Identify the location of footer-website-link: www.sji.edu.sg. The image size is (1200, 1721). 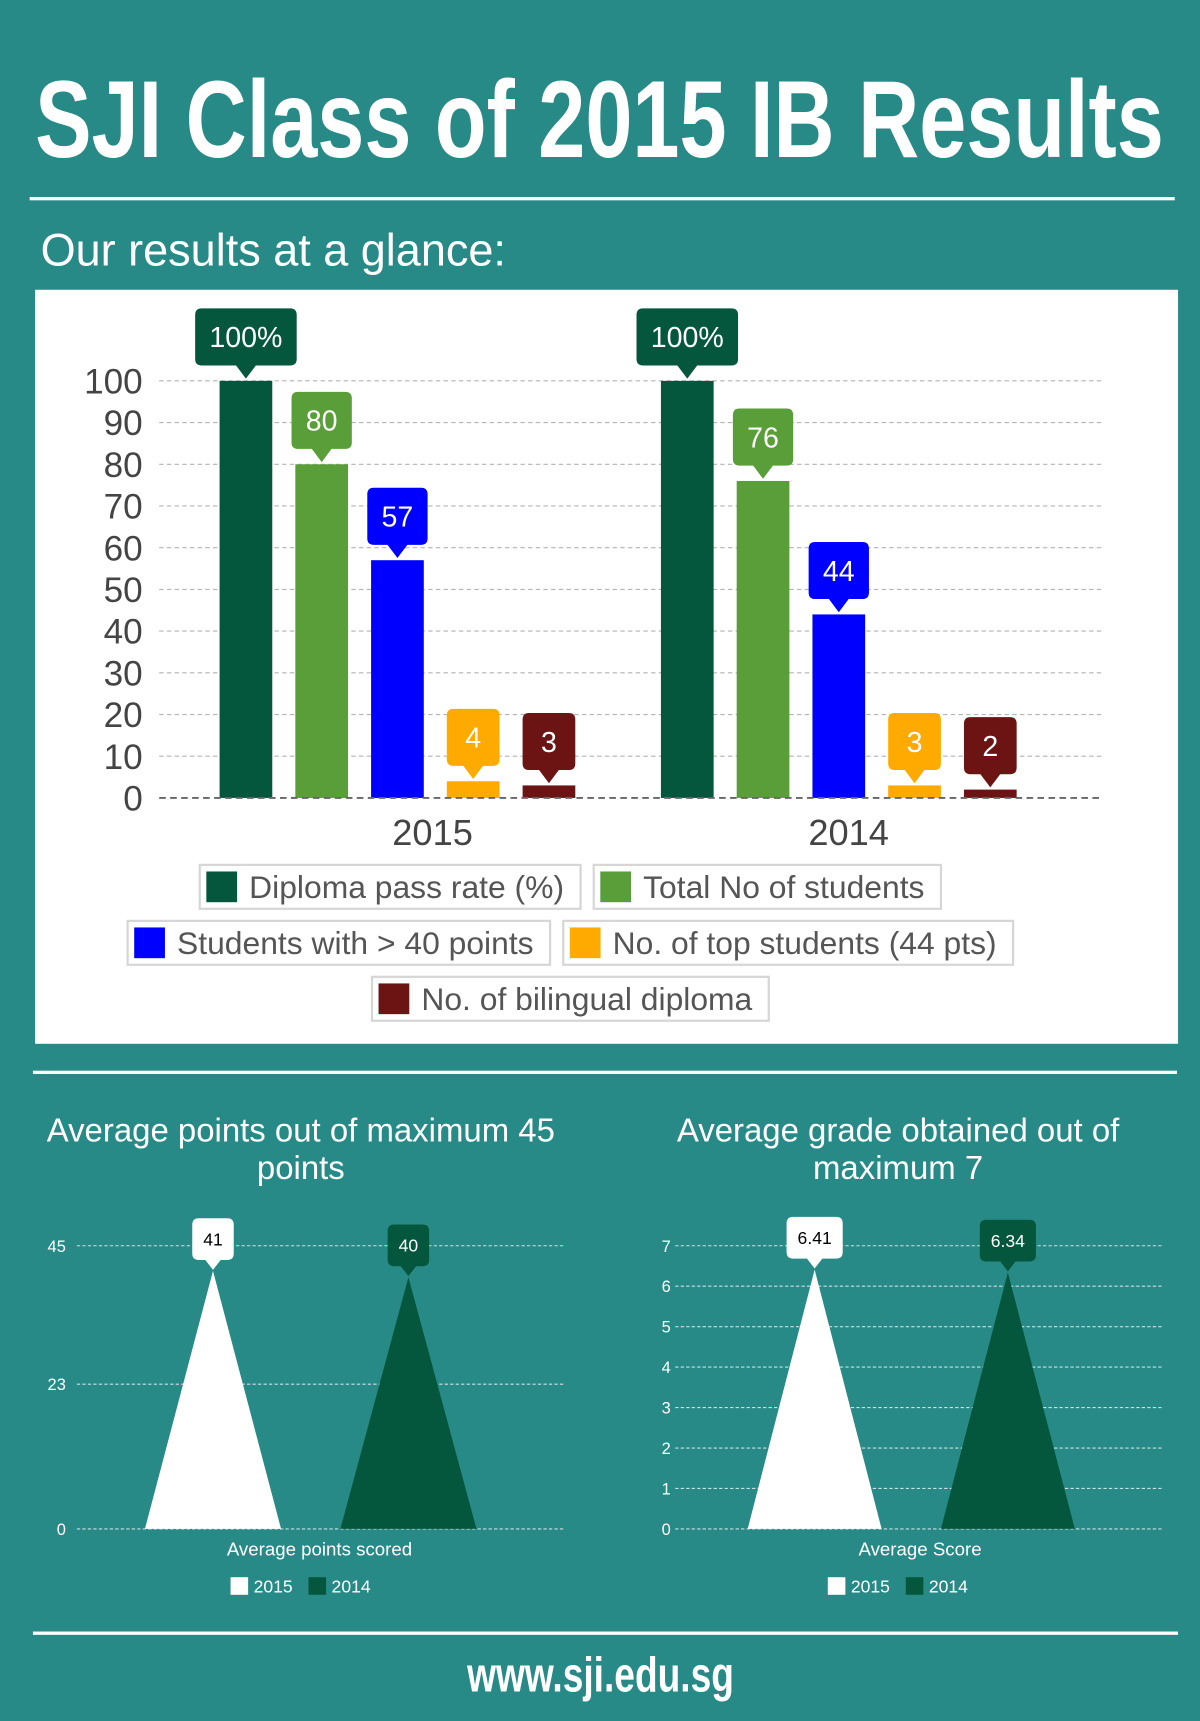
(600, 1674).